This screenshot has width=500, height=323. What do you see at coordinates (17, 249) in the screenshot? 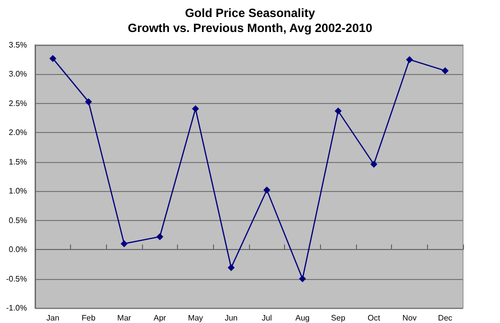
I see `y-tick-label: 0.0%` at bounding box center [17, 249].